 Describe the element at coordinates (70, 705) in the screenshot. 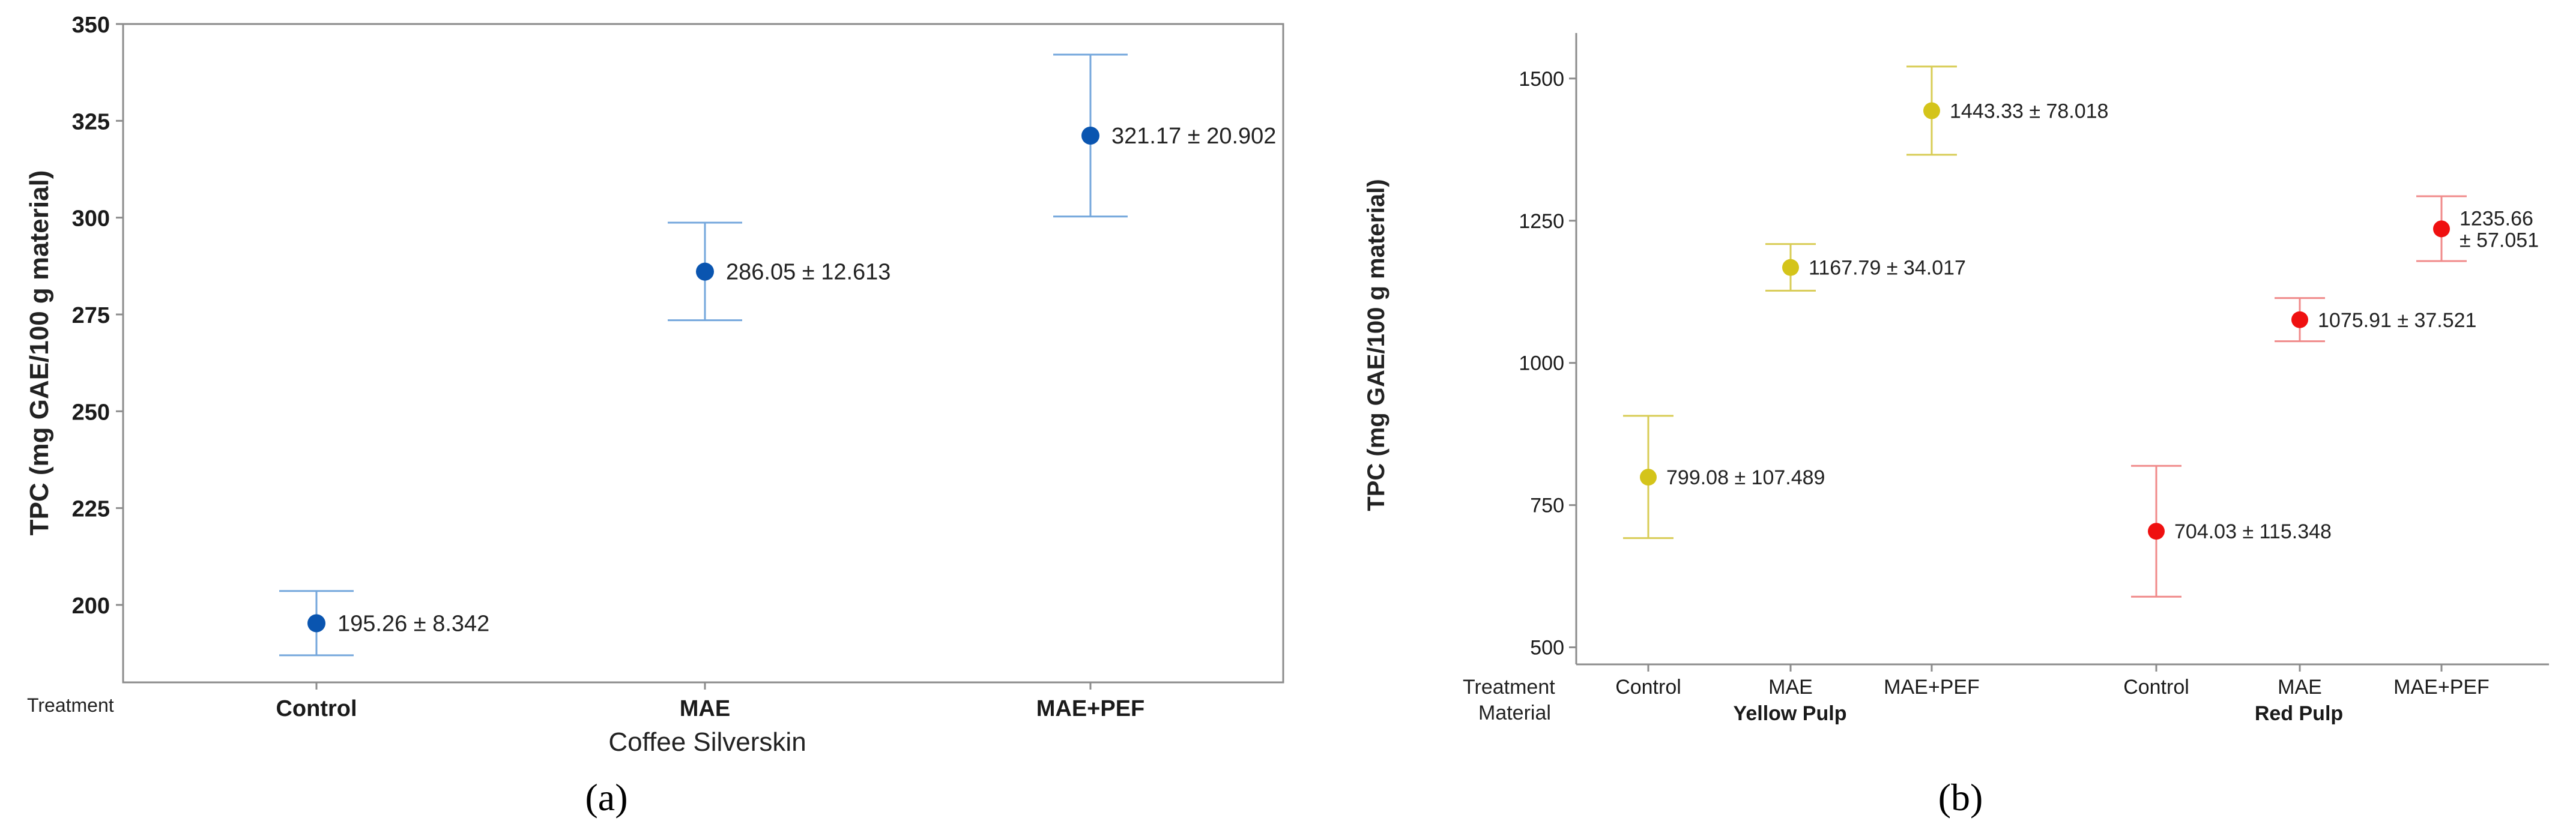

I see `panel-a-row-label-treatment: Treatment` at that location.